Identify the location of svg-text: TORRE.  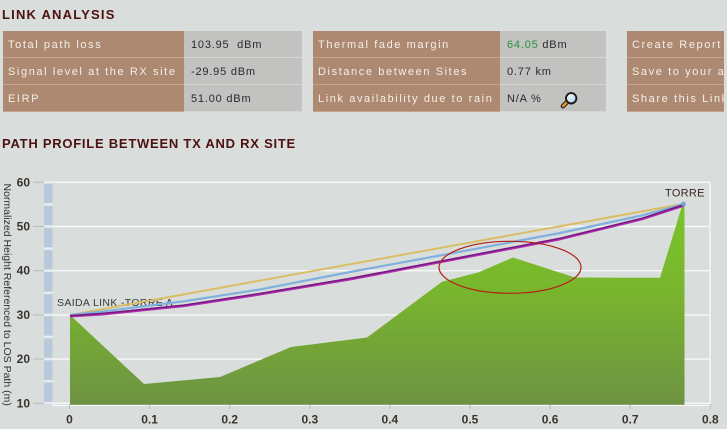
(685, 194).